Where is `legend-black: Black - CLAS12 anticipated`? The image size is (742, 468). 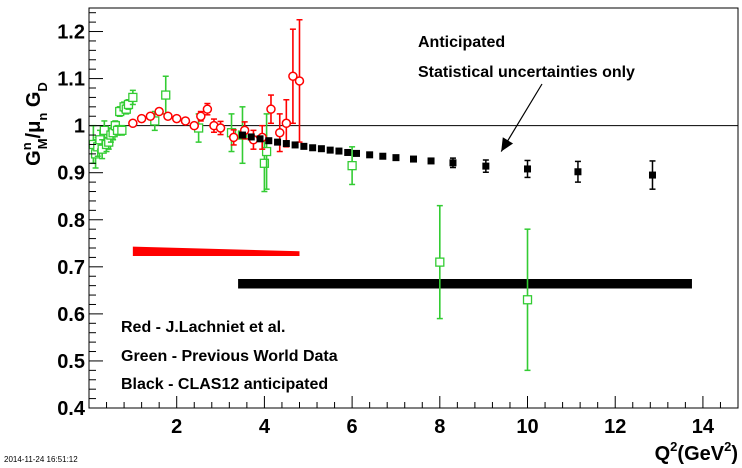 legend-black: Black - CLAS12 anticipated is located at coordinates (224, 384).